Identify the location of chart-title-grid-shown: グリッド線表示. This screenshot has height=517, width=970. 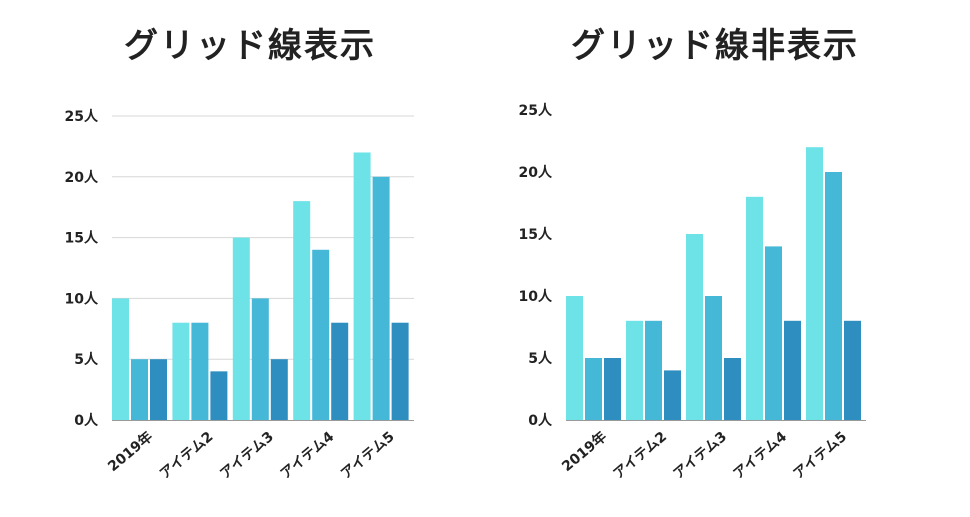
(250, 46).